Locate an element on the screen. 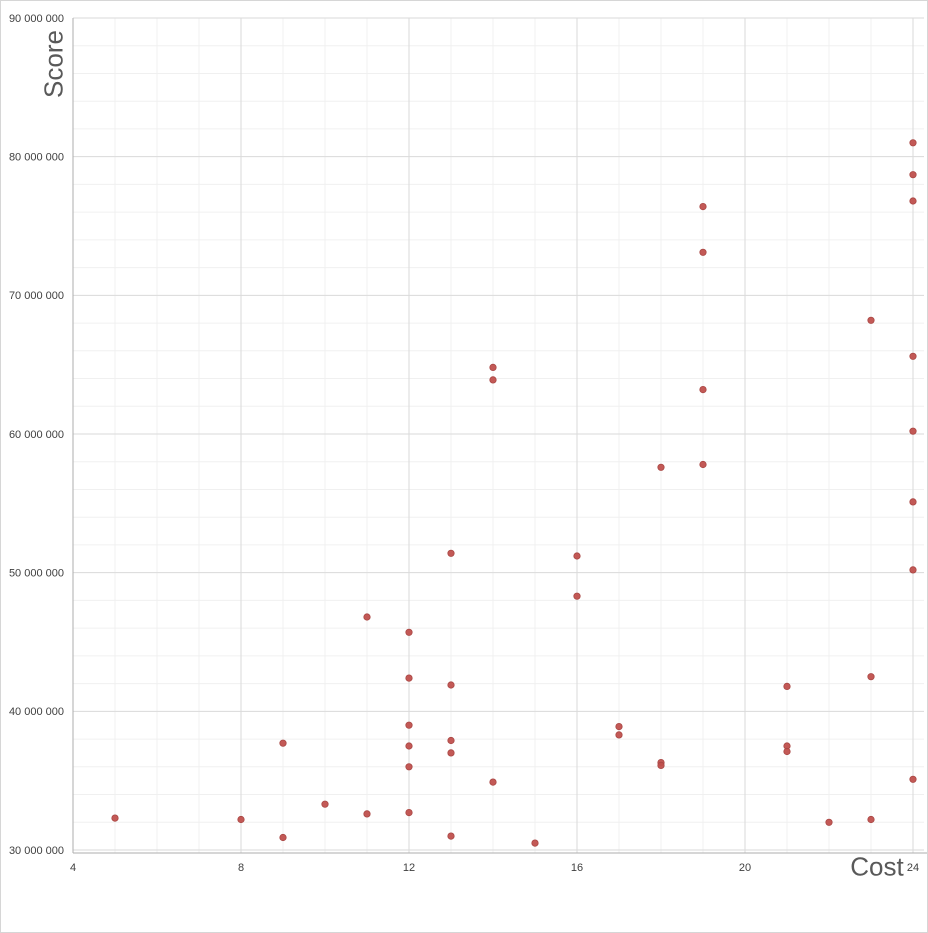 The height and width of the screenshot is (933, 928). y-tick-label: 40 000 000 is located at coordinates (36, 712).